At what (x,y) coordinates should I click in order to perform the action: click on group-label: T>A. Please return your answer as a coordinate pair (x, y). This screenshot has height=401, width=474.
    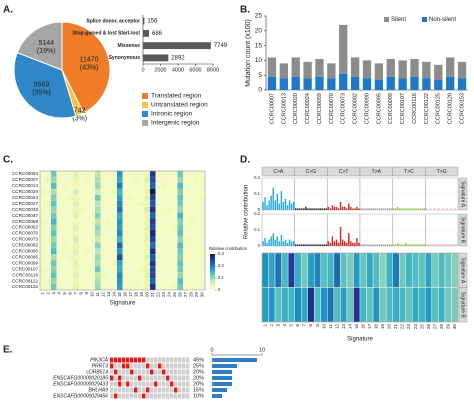
    Looking at the image, I should click on (377, 172).